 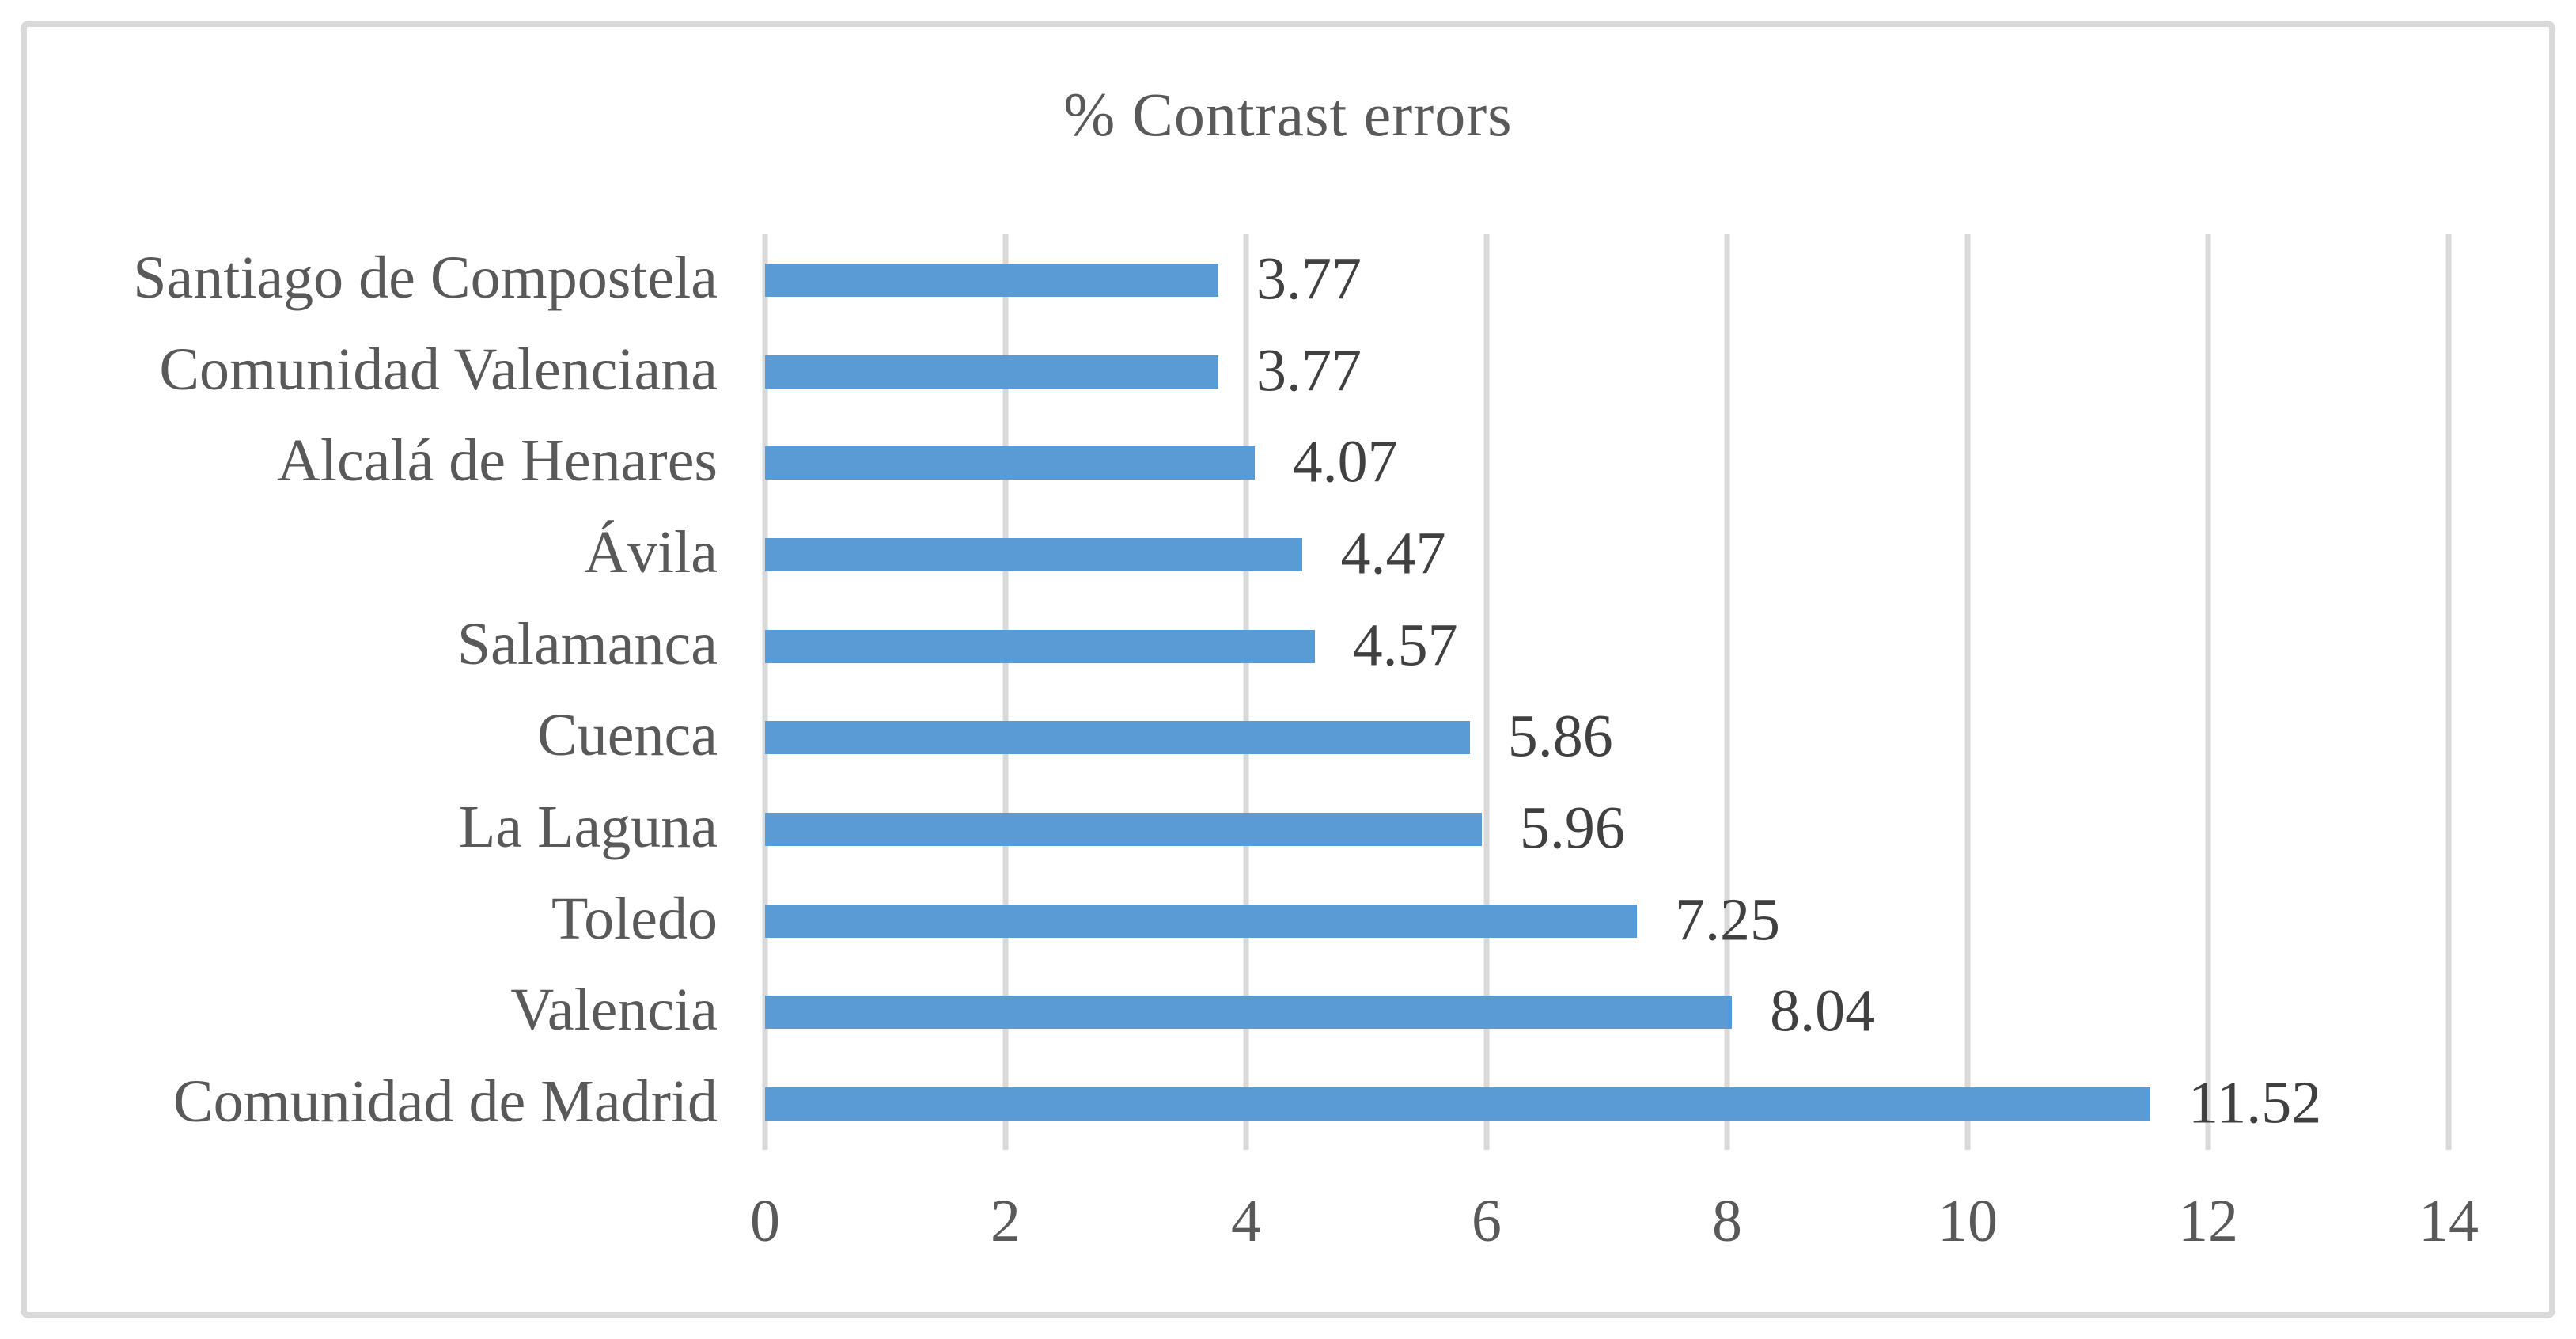 I want to click on x-tick-label-12: 12, so click(x=2208, y=1221).